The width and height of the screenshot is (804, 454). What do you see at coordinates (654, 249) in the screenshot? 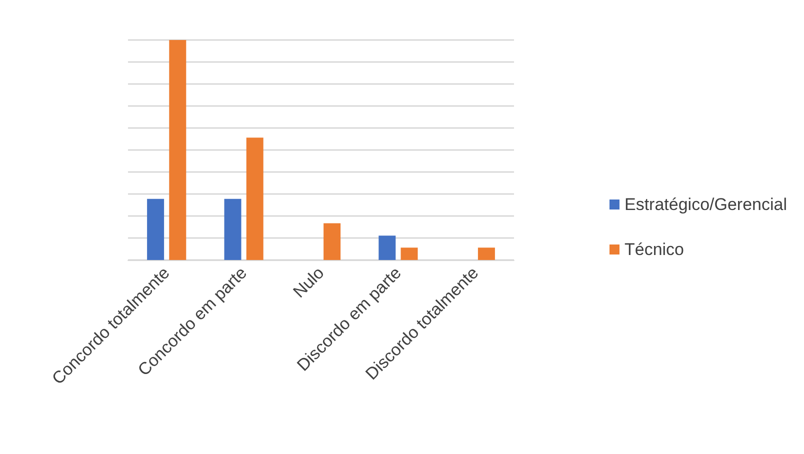
I see `legend-label: Técnico` at bounding box center [654, 249].